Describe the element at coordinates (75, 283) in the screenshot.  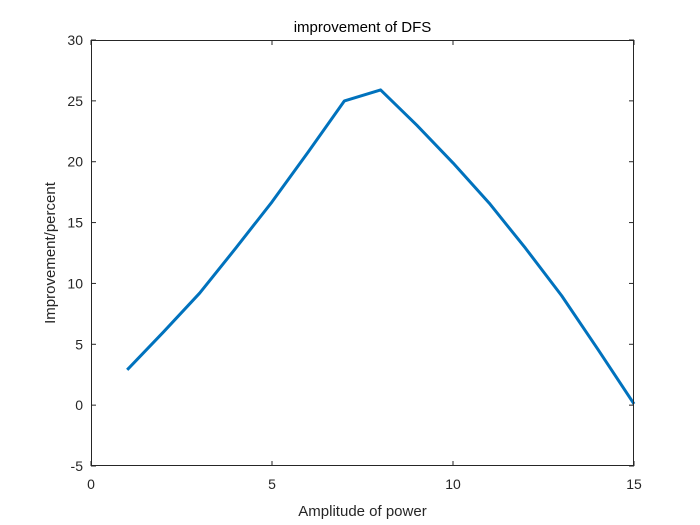
I see `y-tick-label: 10` at that location.